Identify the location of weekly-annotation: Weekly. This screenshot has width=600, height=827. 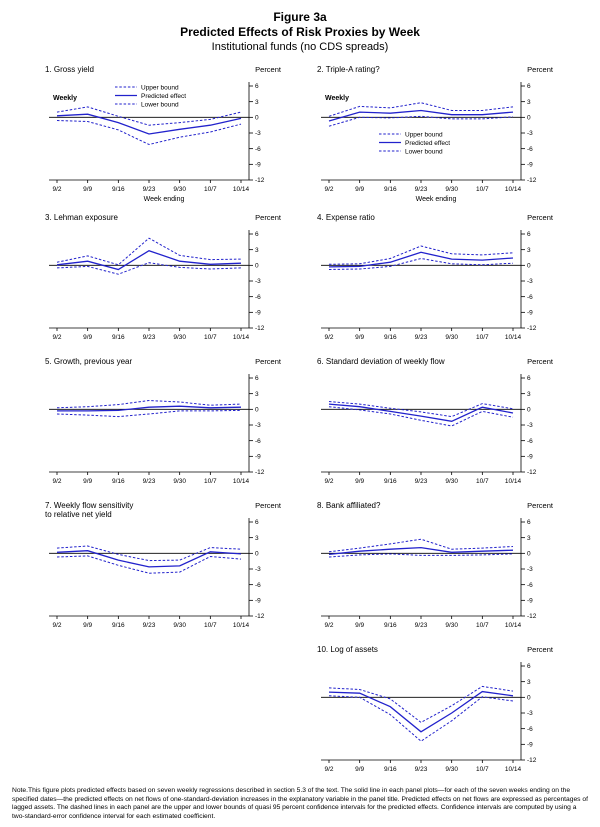
(65, 98).